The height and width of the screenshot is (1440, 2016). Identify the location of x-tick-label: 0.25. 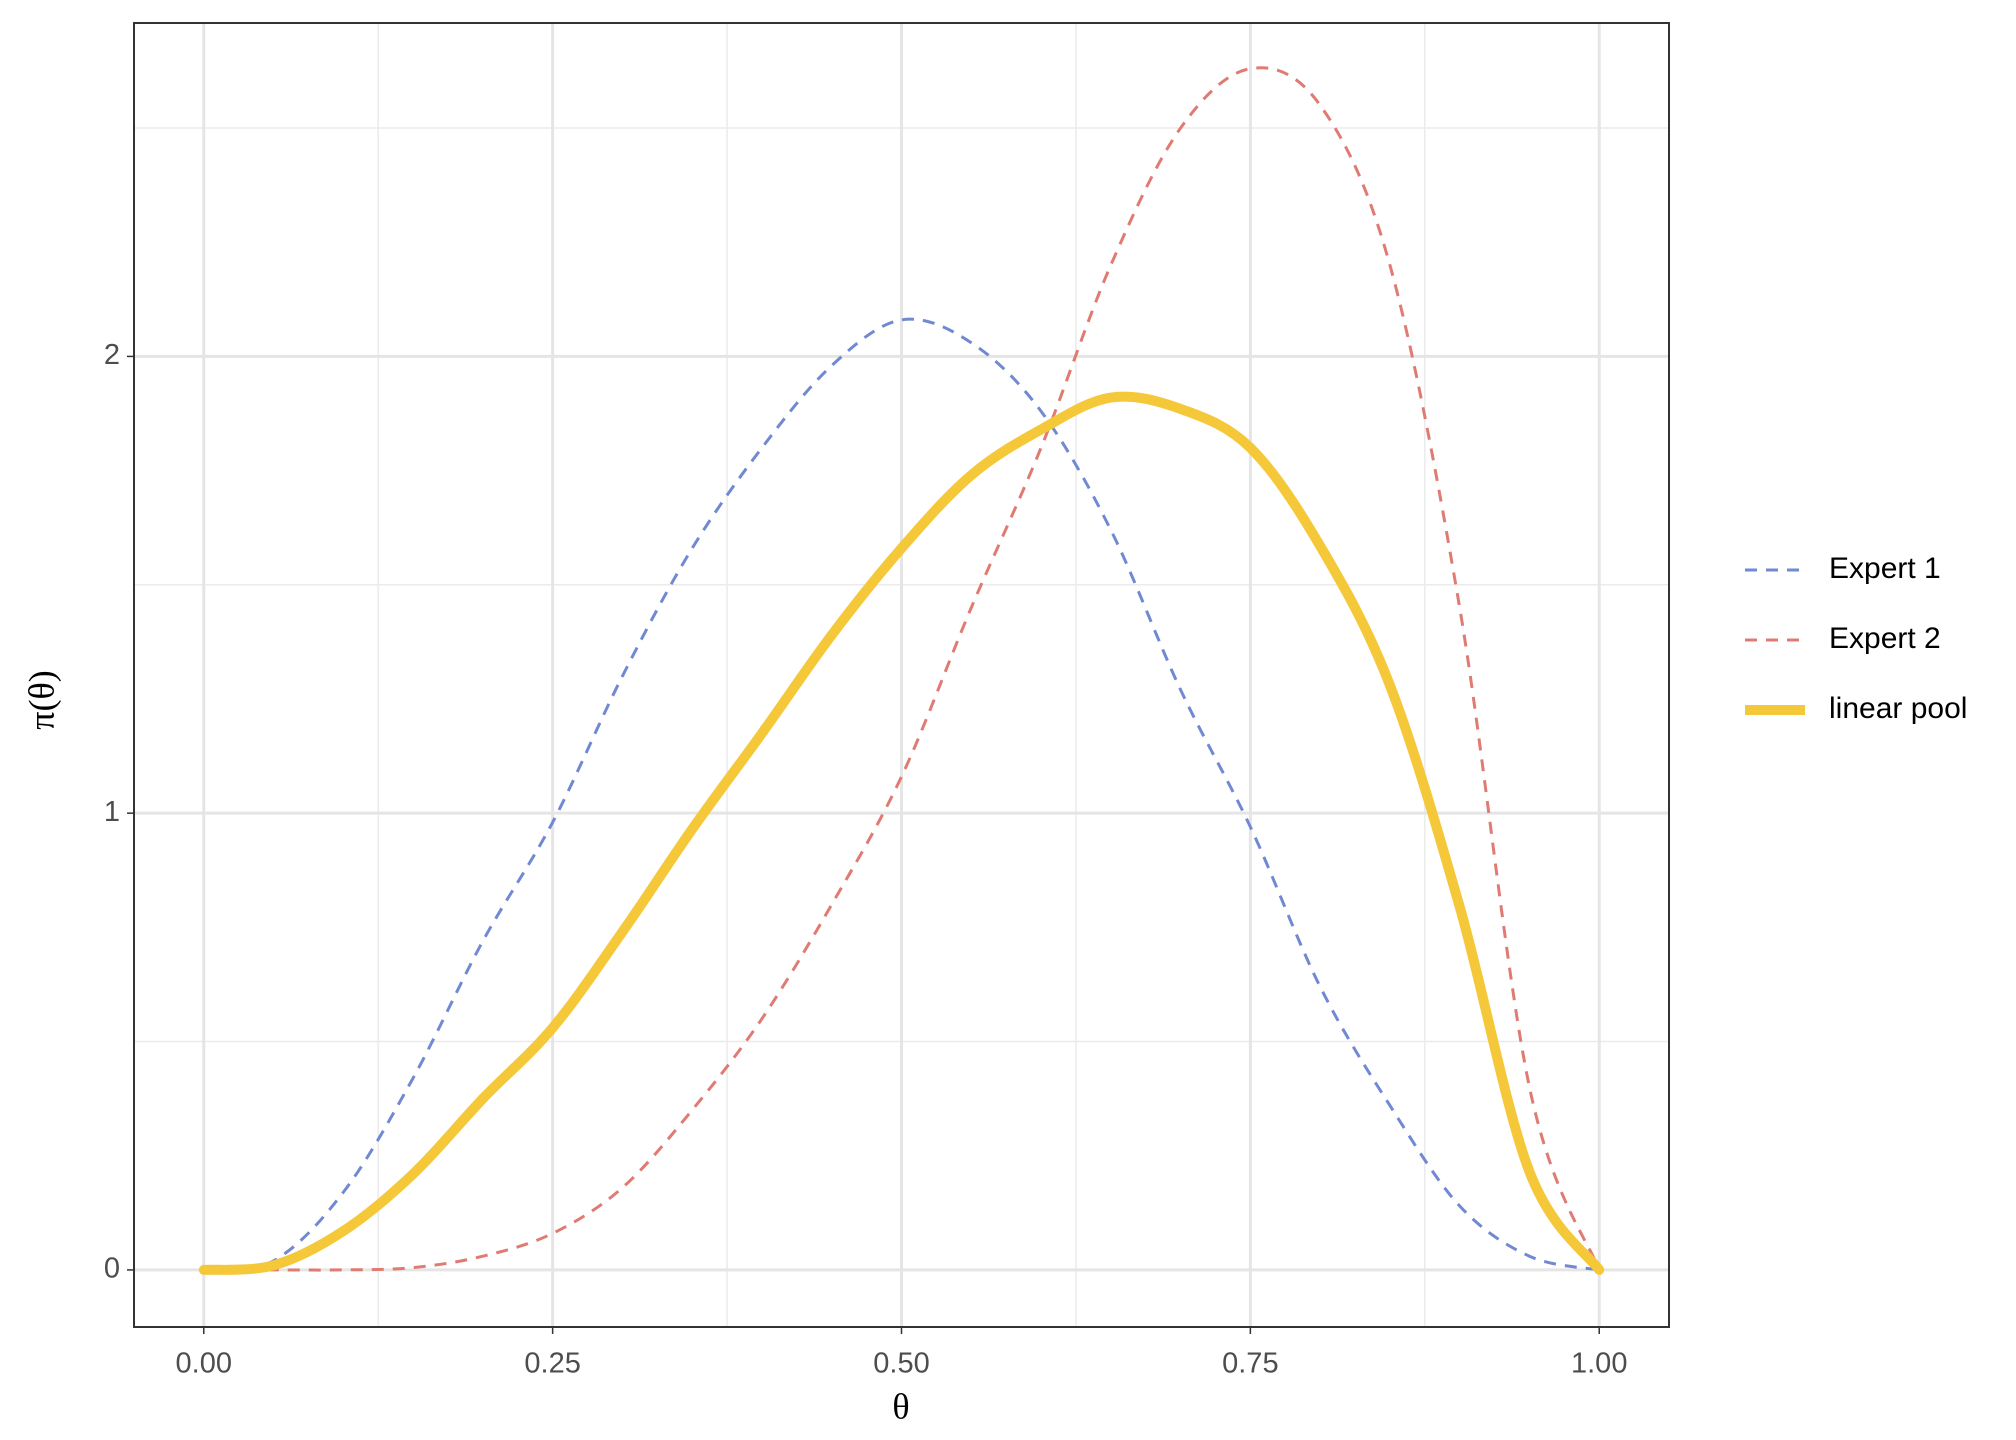
(552, 1364).